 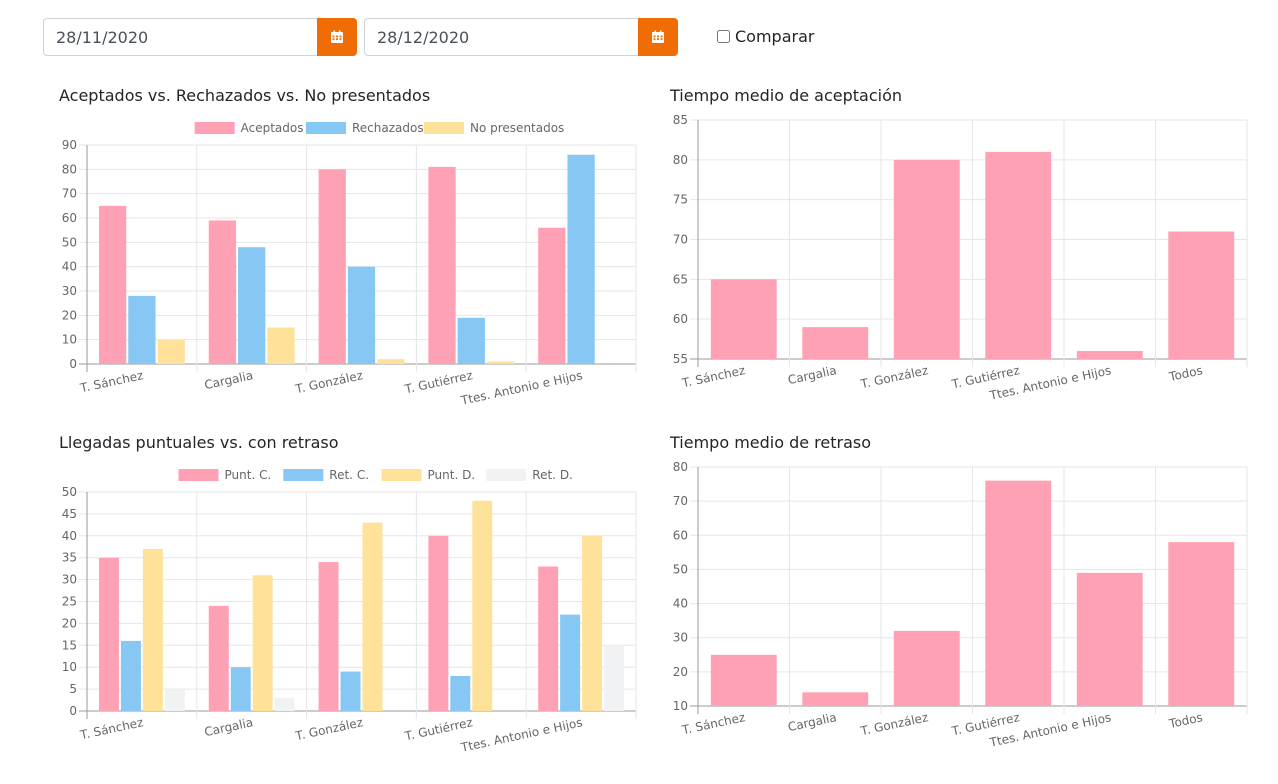 I want to click on bar: Tiempo medio de retraso: 49, so click(x=1109, y=639).